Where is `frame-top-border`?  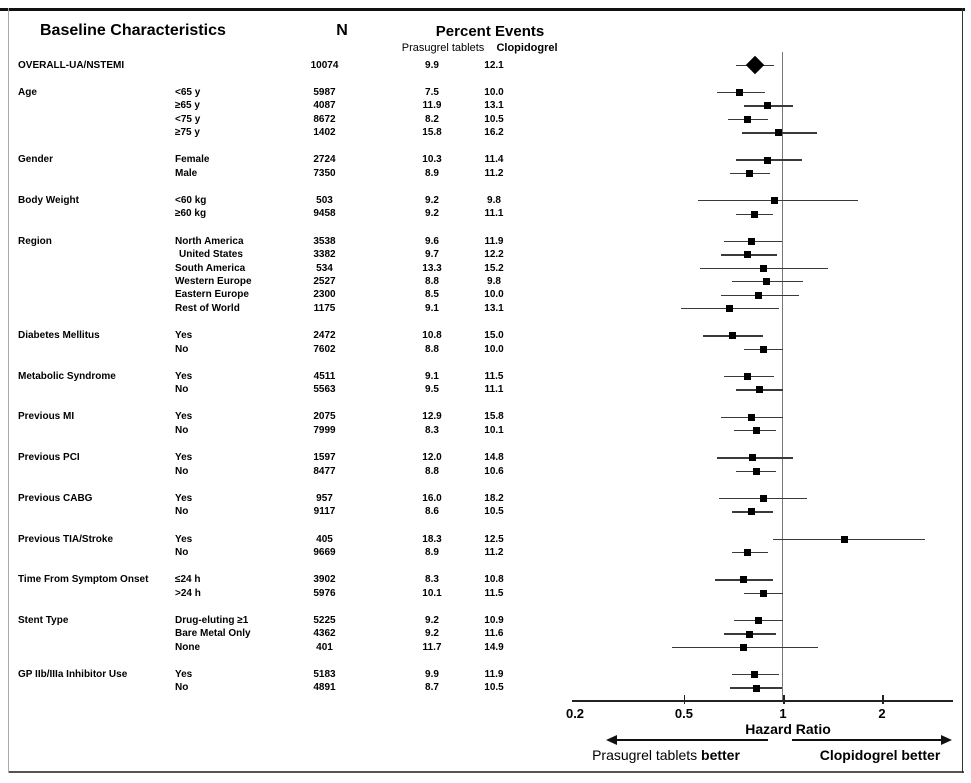
frame-top-border is located at coordinates (482, 9).